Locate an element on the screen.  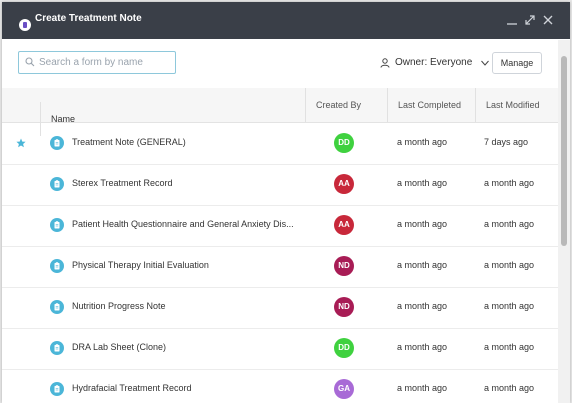
form-name: Hydrafacial Treatment Record is located at coordinates (132, 388).